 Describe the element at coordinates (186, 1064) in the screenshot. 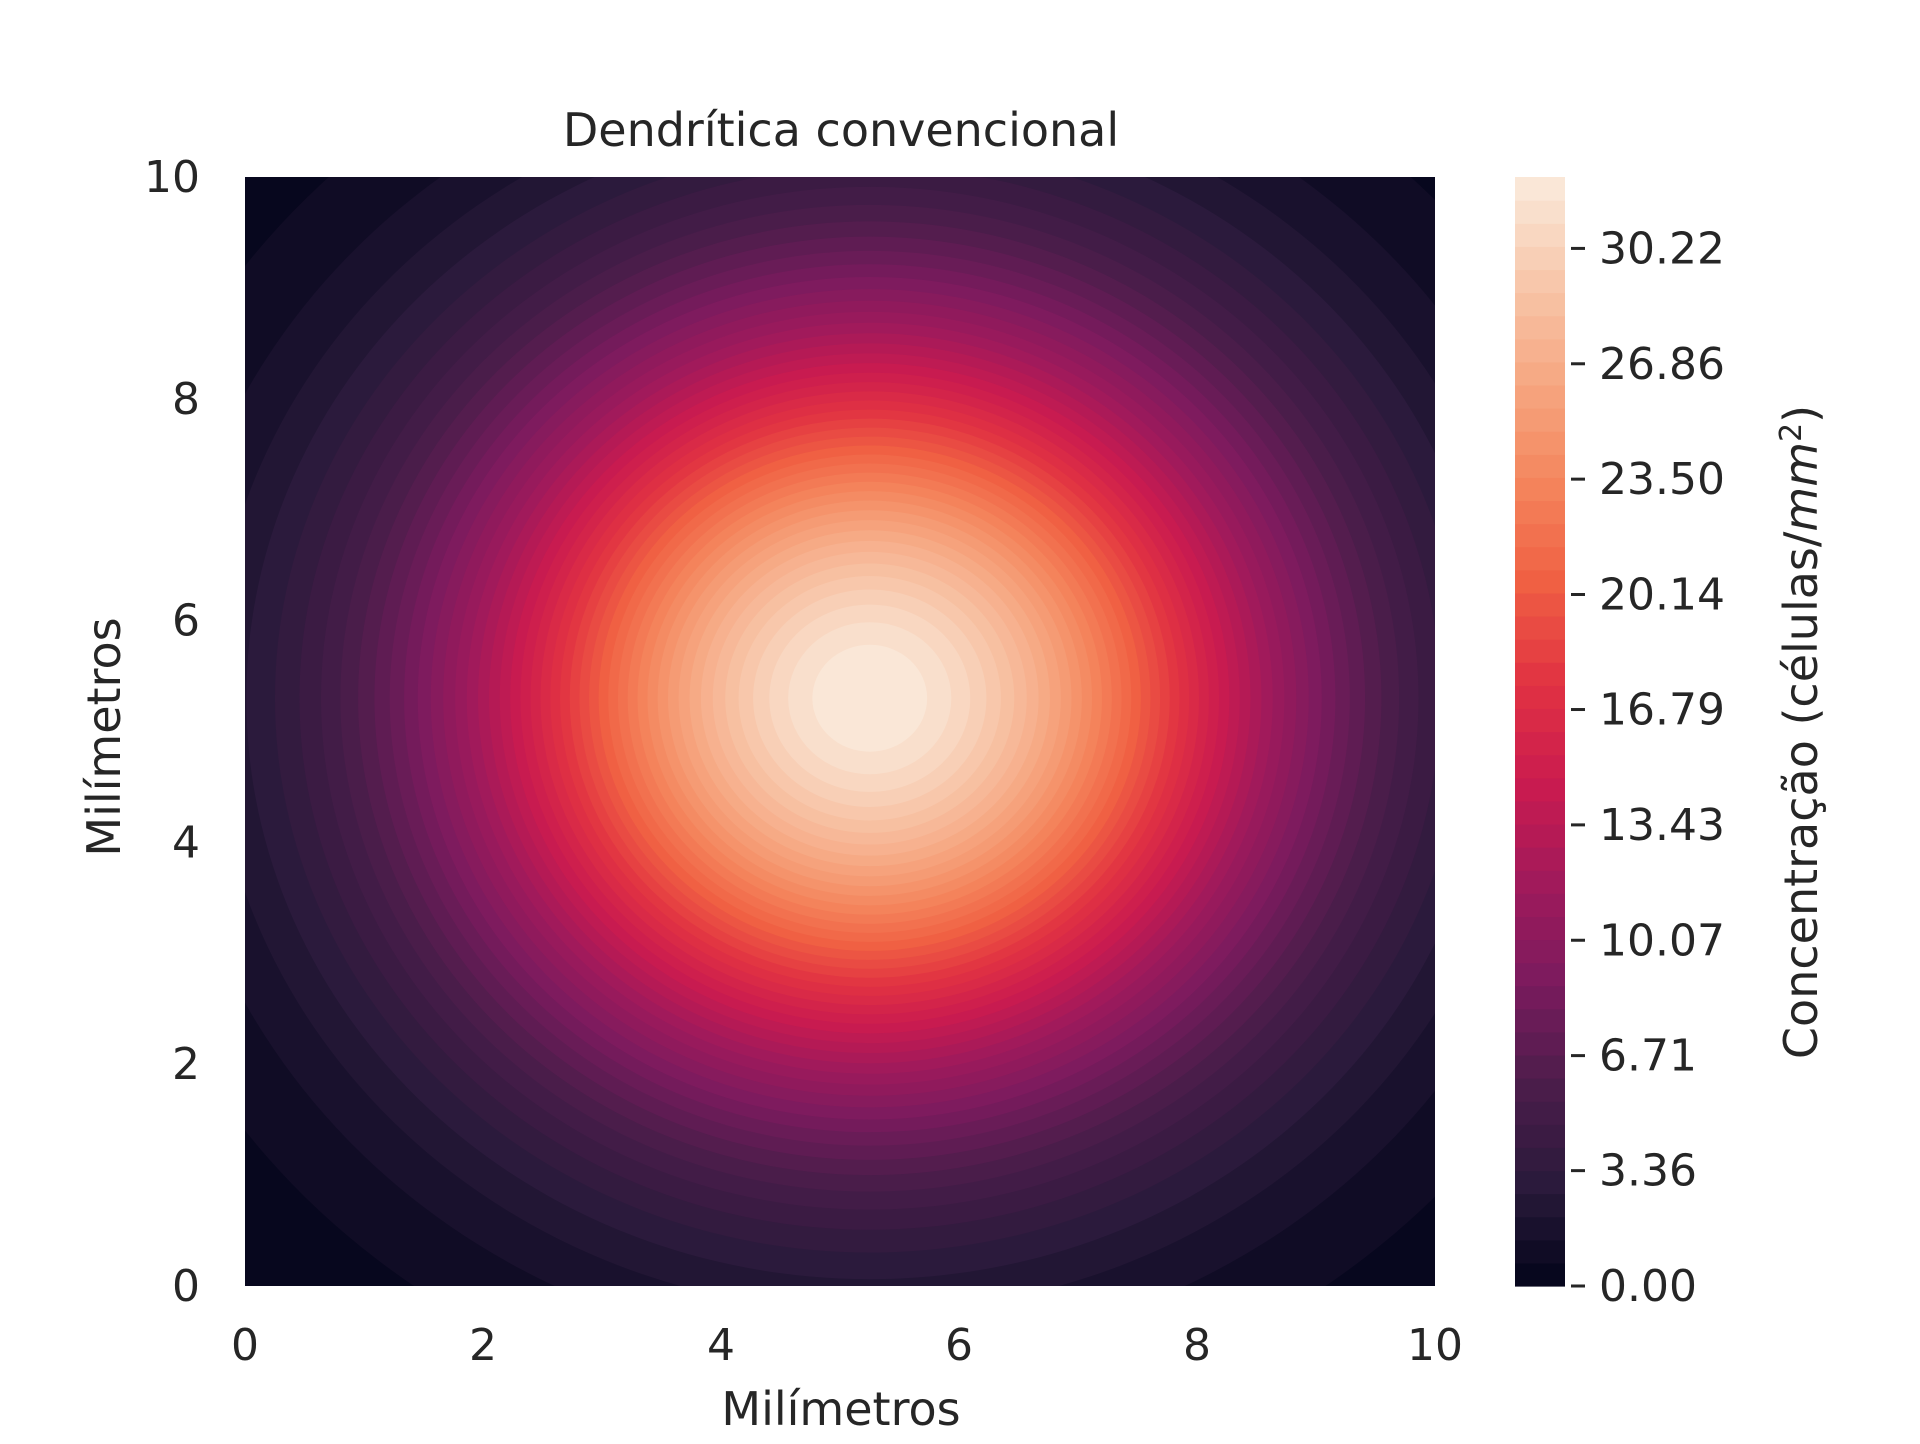

I see `y-tick-label: 2` at that location.